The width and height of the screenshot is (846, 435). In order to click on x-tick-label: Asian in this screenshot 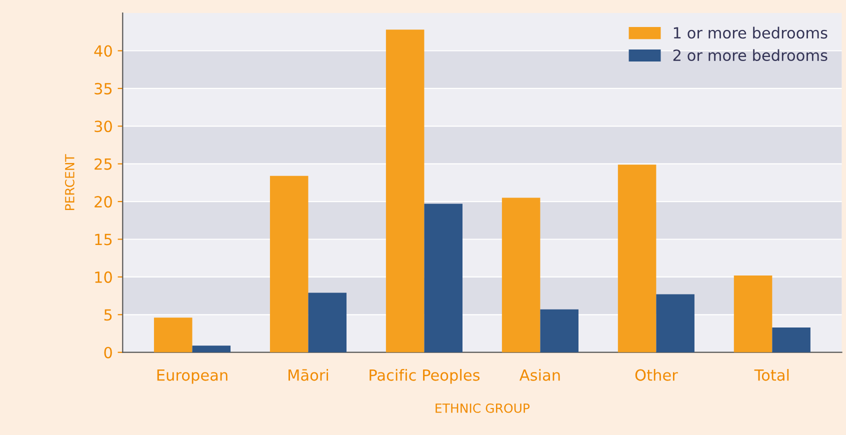, I will do `click(539, 375)`.